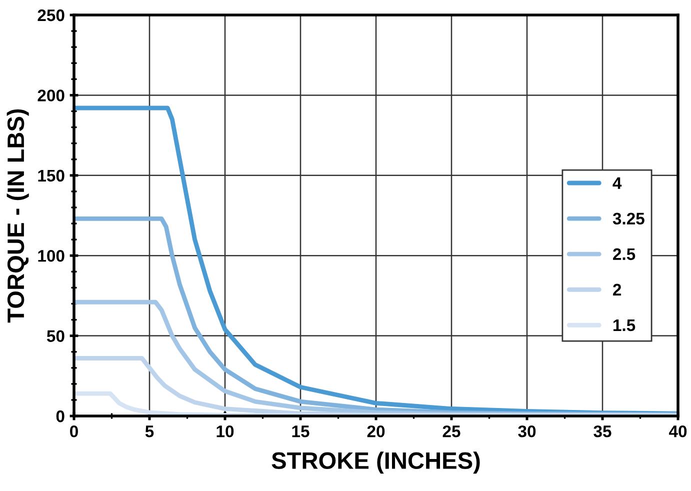  What do you see at coordinates (60, 416) in the screenshot?
I see `y-tick-label: 0` at bounding box center [60, 416].